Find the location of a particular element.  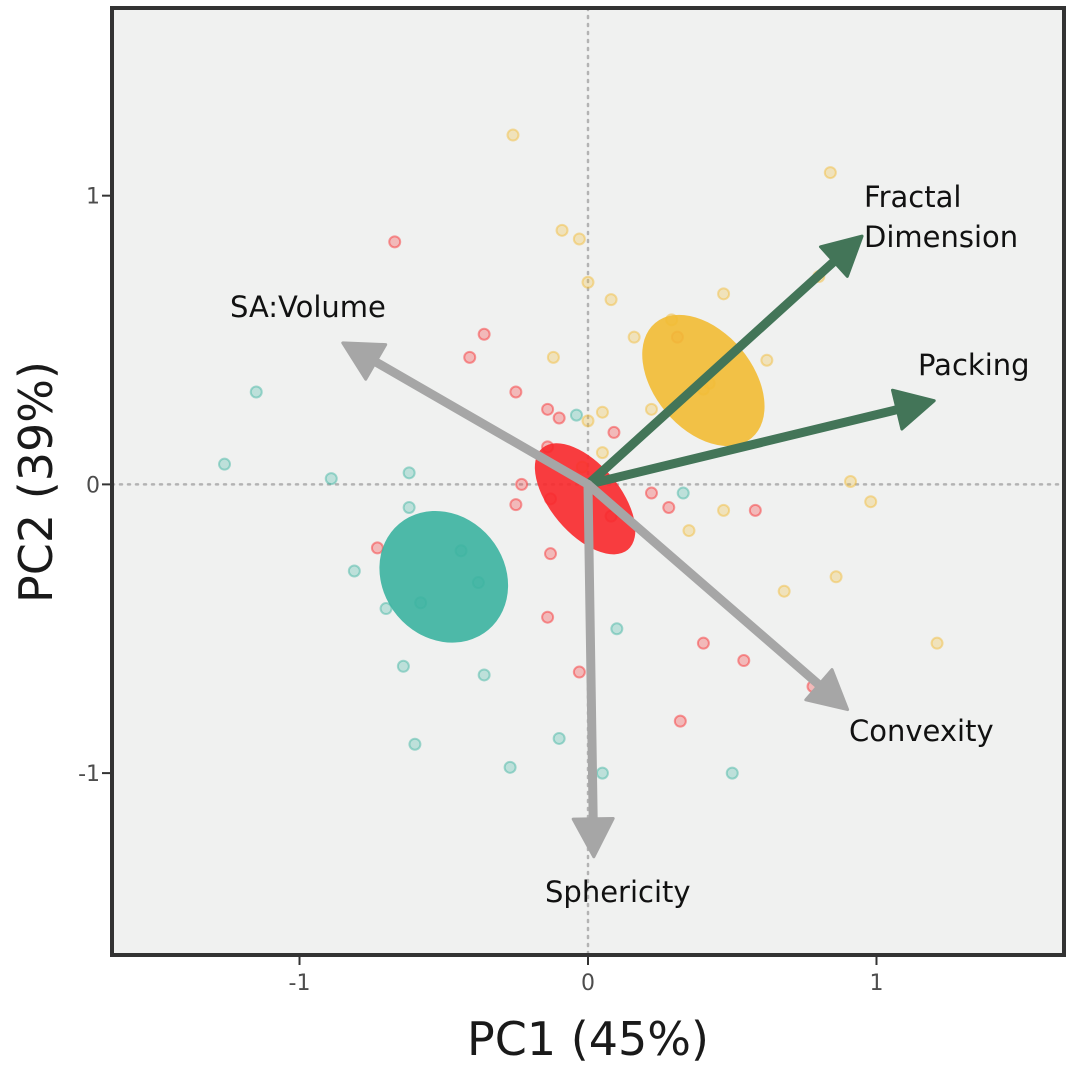

x-axis-title: PC1 (45%) is located at coordinates (588, 1039).